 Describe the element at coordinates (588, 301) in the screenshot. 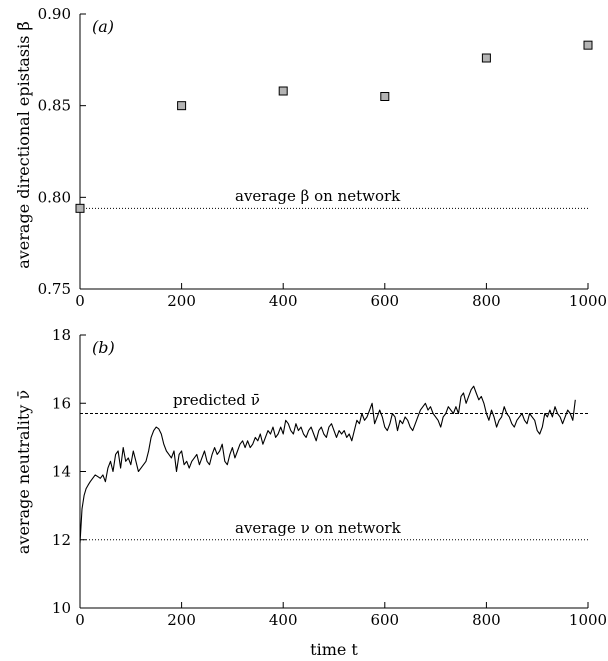

I see `panel-a-x-tick-label: 1000` at that location.